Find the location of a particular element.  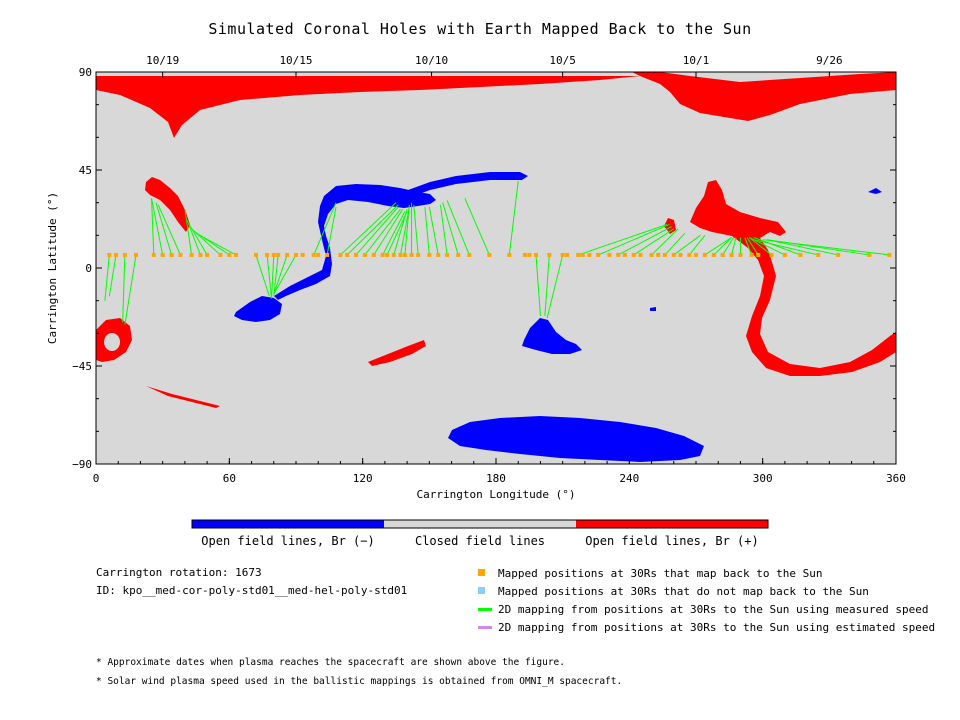

date-tick-label: 10/1 is located at coordinates (696, 60).